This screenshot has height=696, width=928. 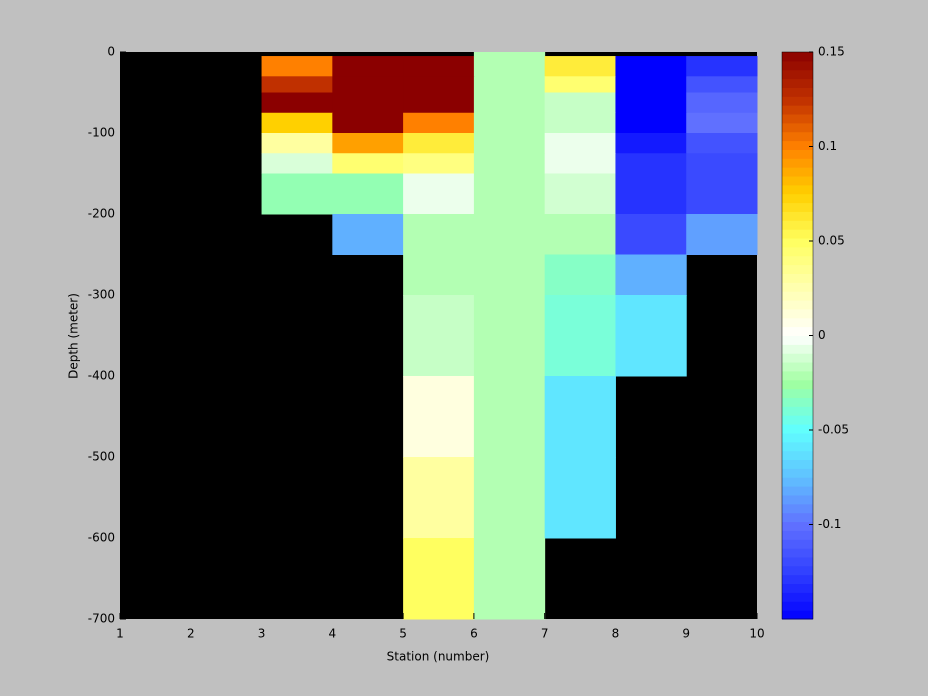 What do you see at coordinates (101, 376) in the screenshot?
I see `y-tick-label: -400` at bounding box center [101, 376].